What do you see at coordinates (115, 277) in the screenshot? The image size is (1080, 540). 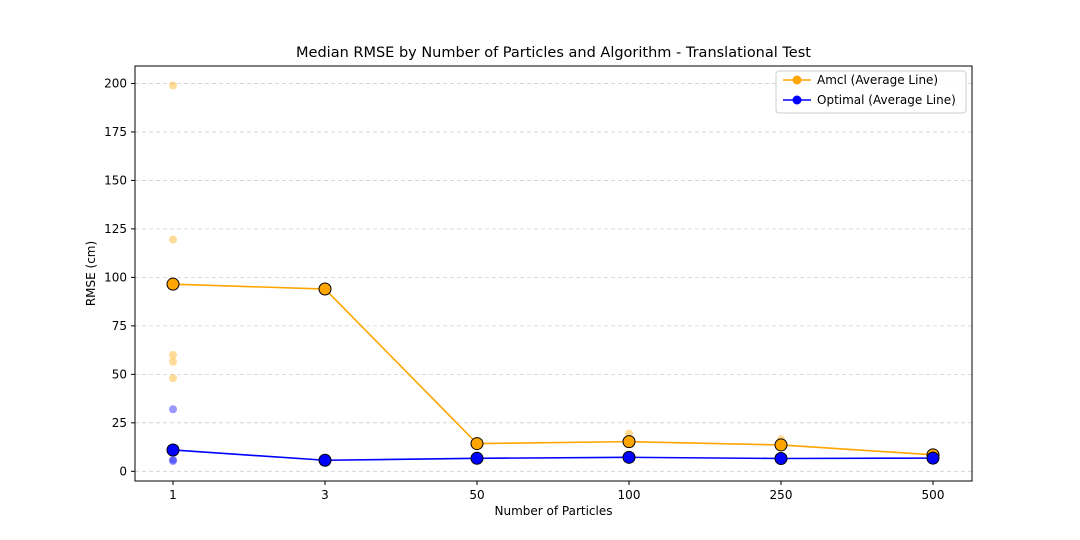 I see `y-tick-label: 100` at bounding box center [115, 277].